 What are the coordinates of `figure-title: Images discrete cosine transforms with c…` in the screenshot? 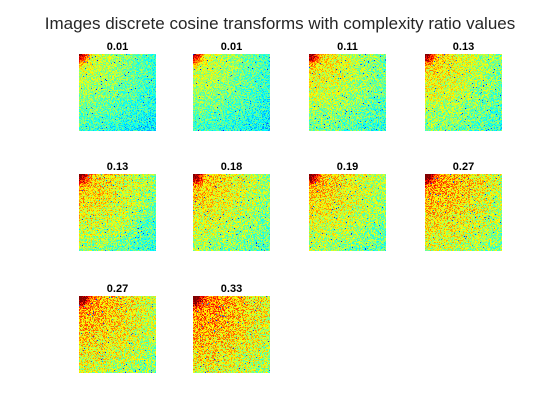 It's located at (280, 23).